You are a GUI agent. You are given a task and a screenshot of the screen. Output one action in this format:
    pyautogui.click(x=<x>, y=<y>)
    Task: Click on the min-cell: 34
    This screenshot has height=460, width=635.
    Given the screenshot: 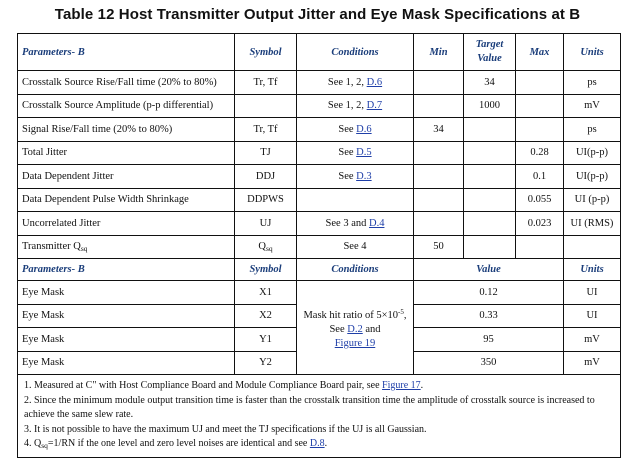 What is the action you would take?
    pyautogui.click(x=438, y=129)
    